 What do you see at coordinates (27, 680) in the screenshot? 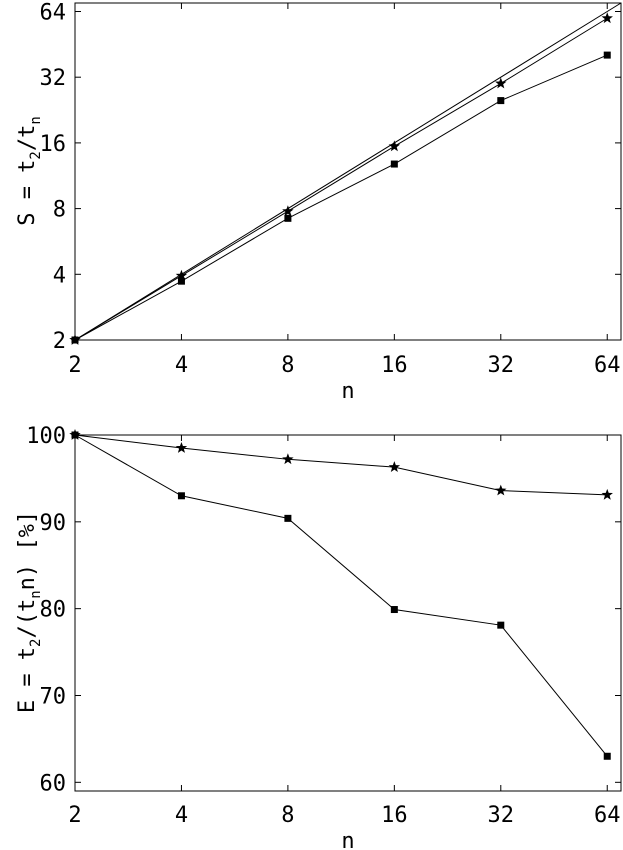
I see `y-axis-title-part: E = t` at bounding box center [27, 680].